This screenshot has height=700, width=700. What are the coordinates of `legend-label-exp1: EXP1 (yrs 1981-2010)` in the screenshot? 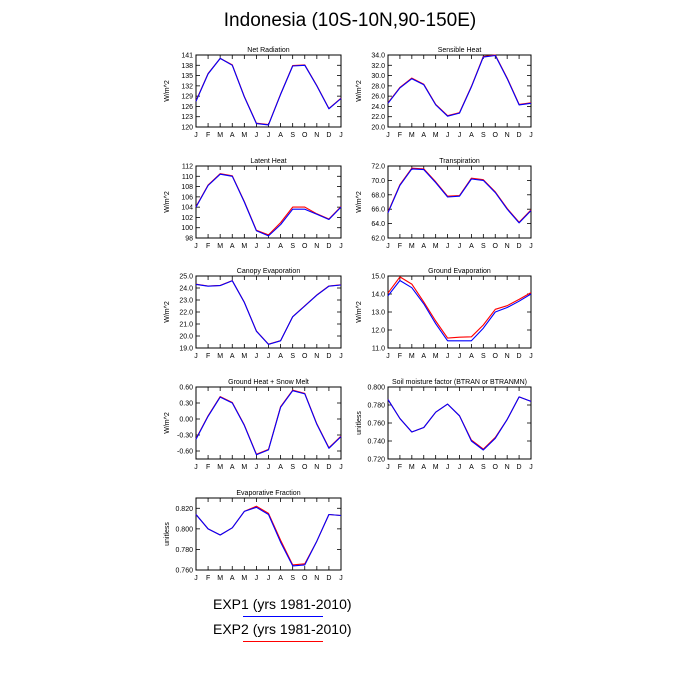 It's located at (282, 604).